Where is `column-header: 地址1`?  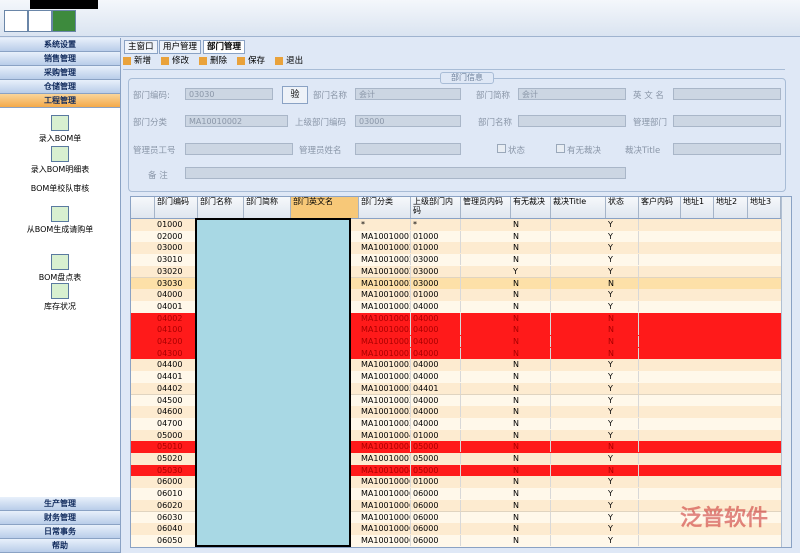 column-header: 地址1 is located at coordinates (697, 207).